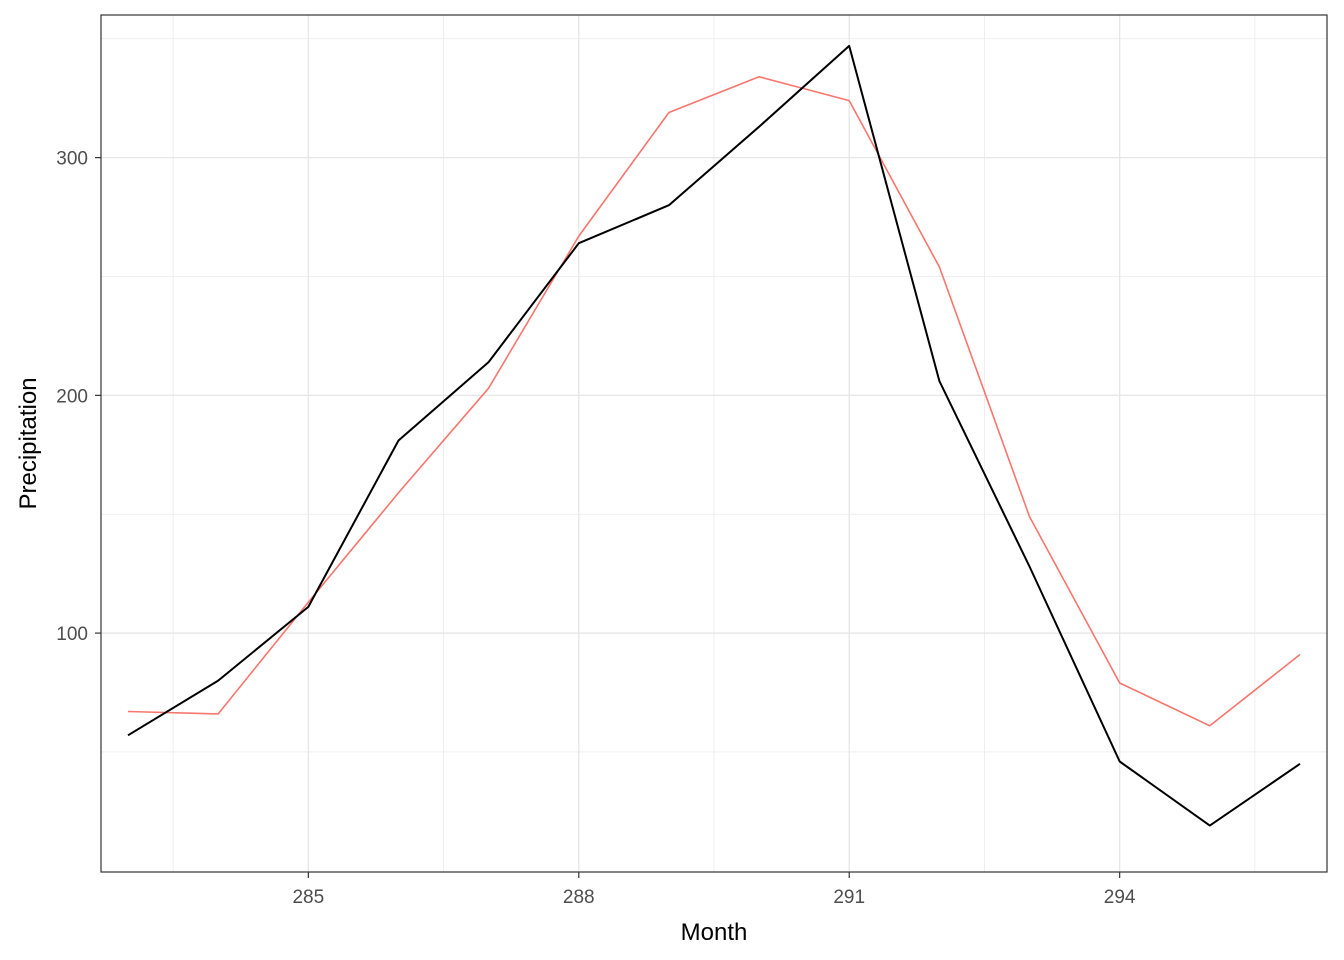 The height and width of the screenshot is (960, 1344). I want to click on x-axis-title: Month, so click(714, 932).